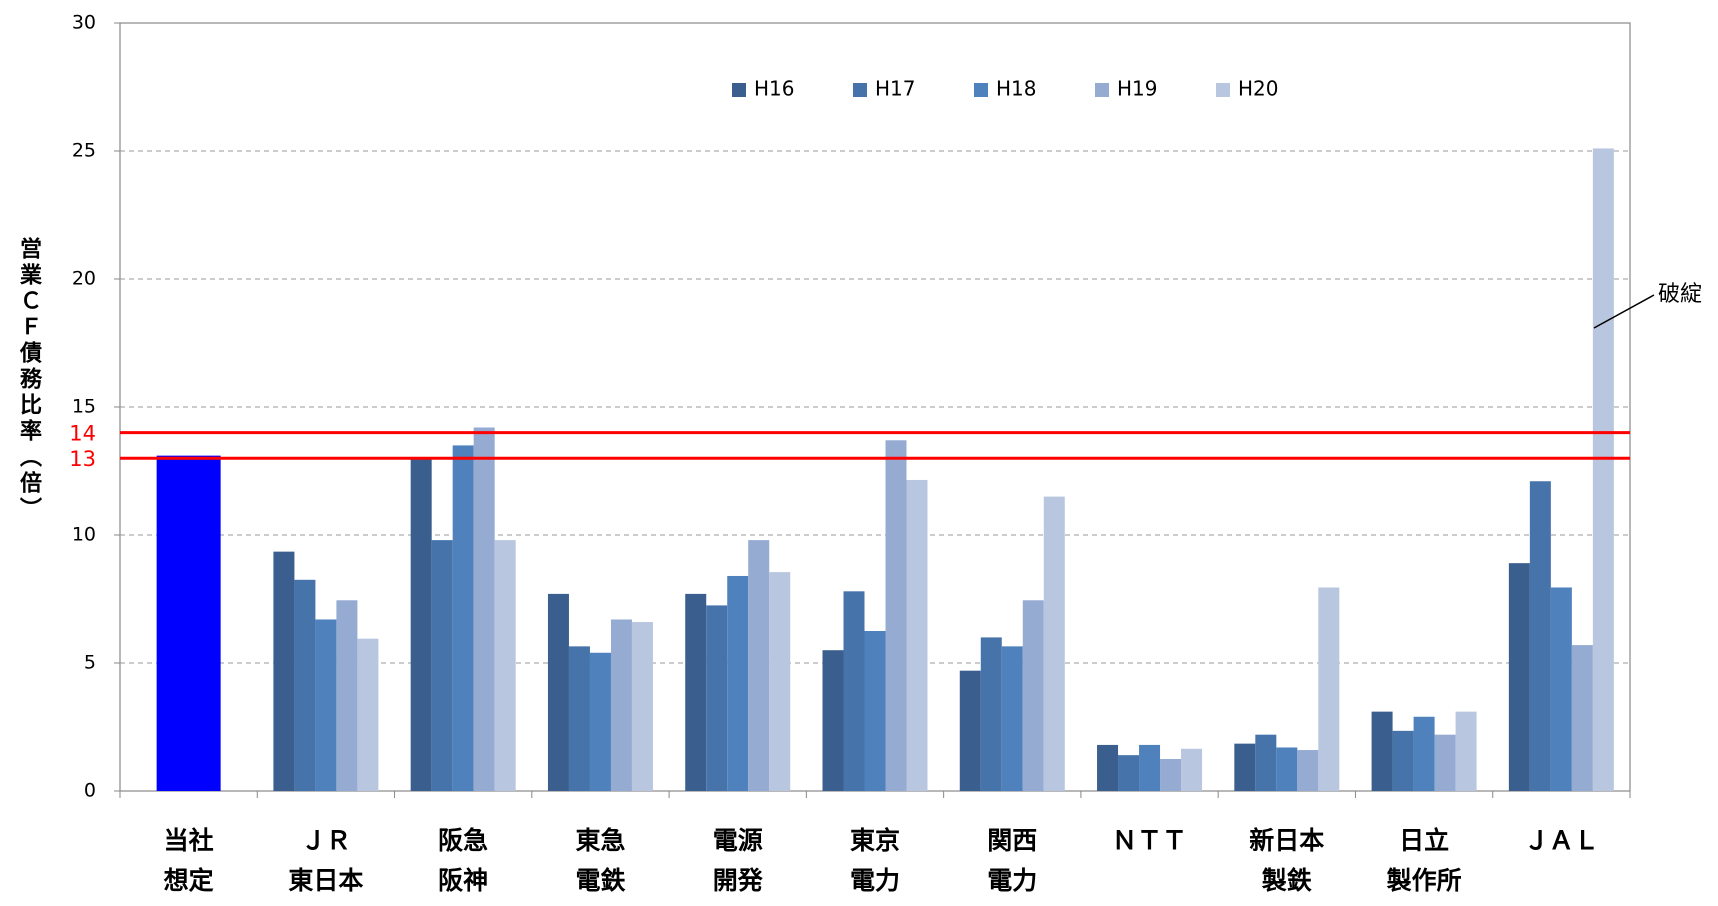 The image size is (1718, 906). Describe the element at coordinates (463, 840) in the screenshot. I see `x-tick-label-line: 阪急` at that location.